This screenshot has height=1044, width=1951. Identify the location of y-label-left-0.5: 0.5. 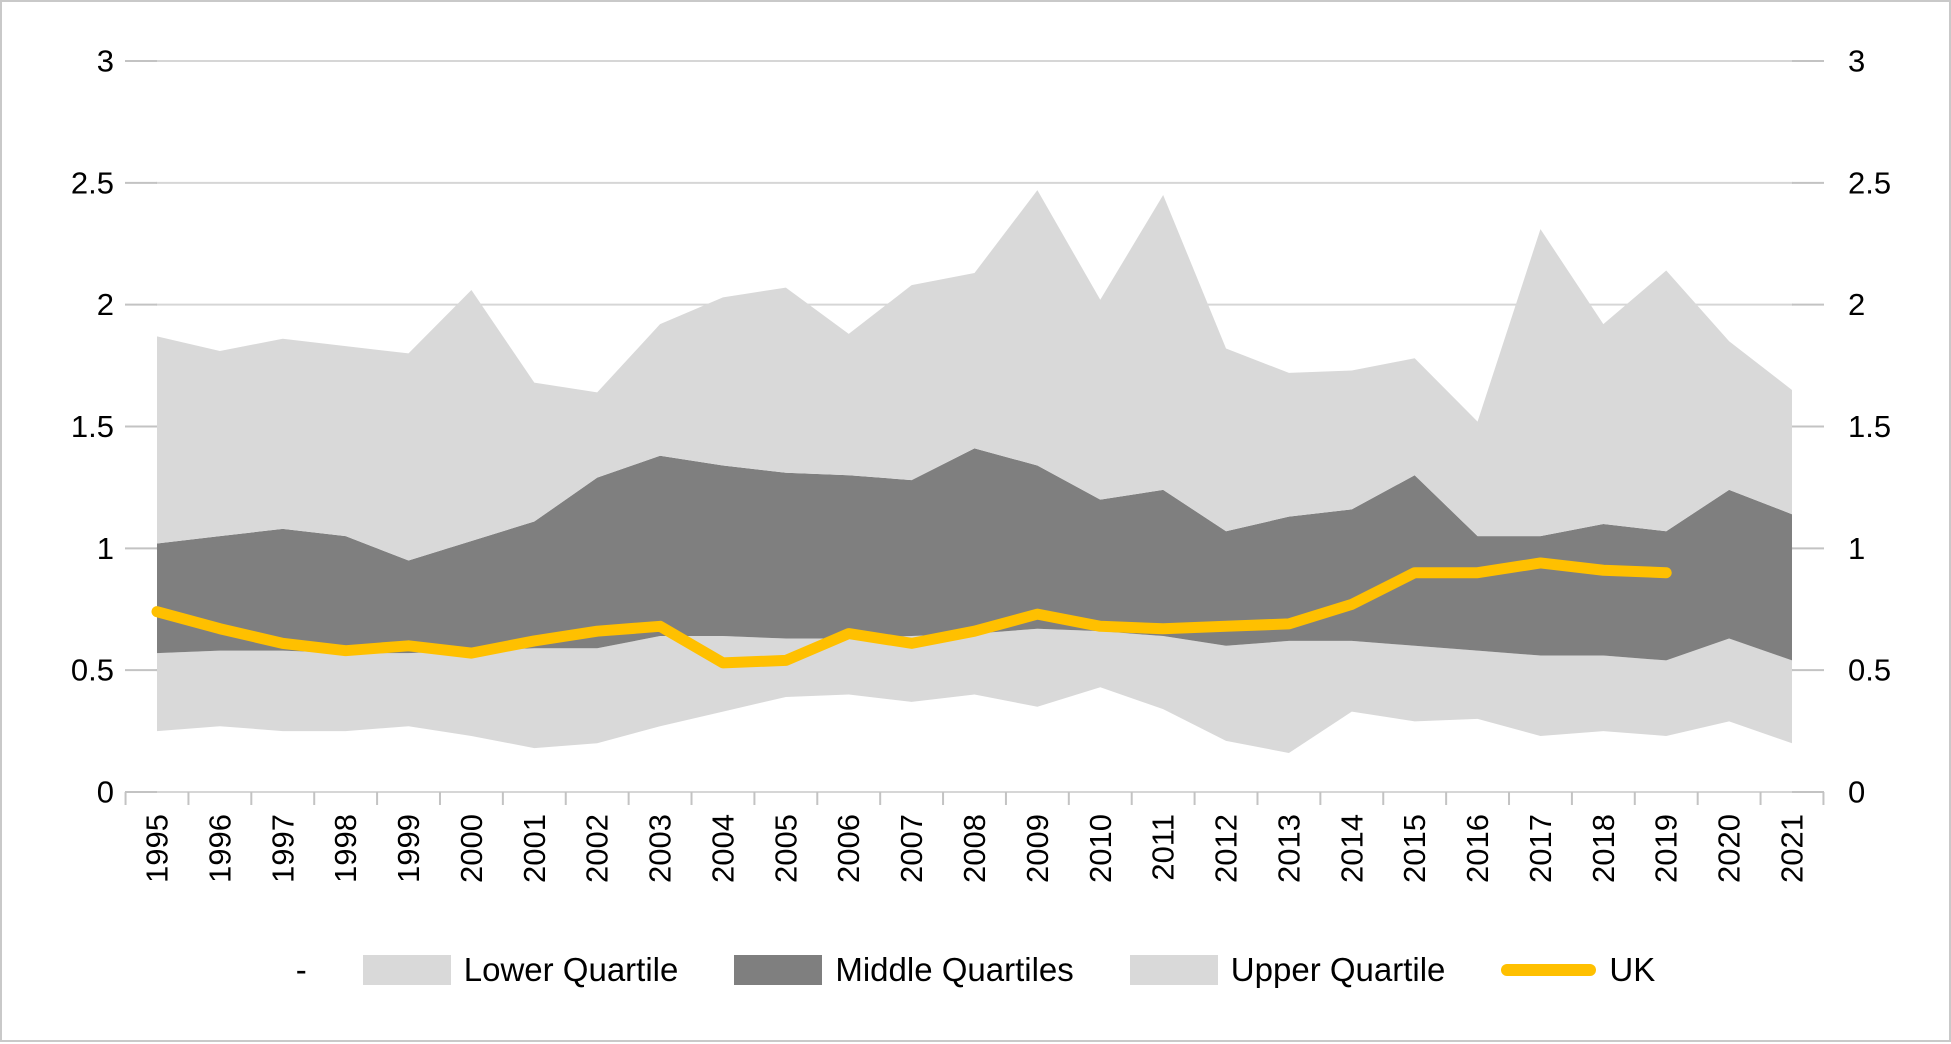
(92, 670).